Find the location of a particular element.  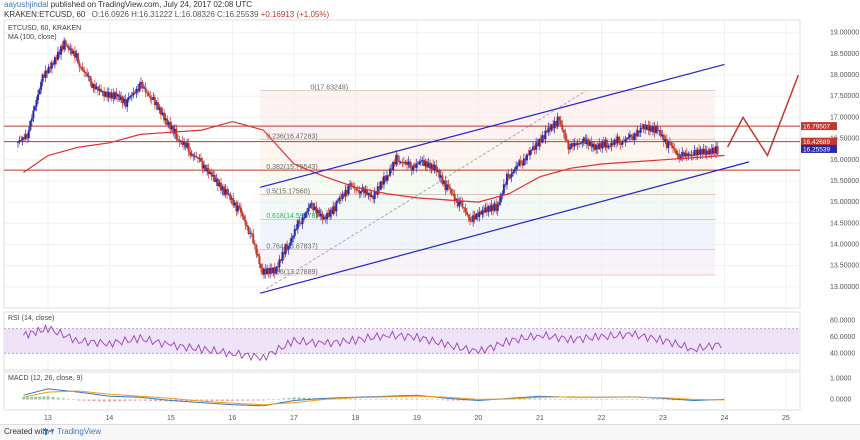

tradingview-brand: TradingView is located at coordinates (79, 431).